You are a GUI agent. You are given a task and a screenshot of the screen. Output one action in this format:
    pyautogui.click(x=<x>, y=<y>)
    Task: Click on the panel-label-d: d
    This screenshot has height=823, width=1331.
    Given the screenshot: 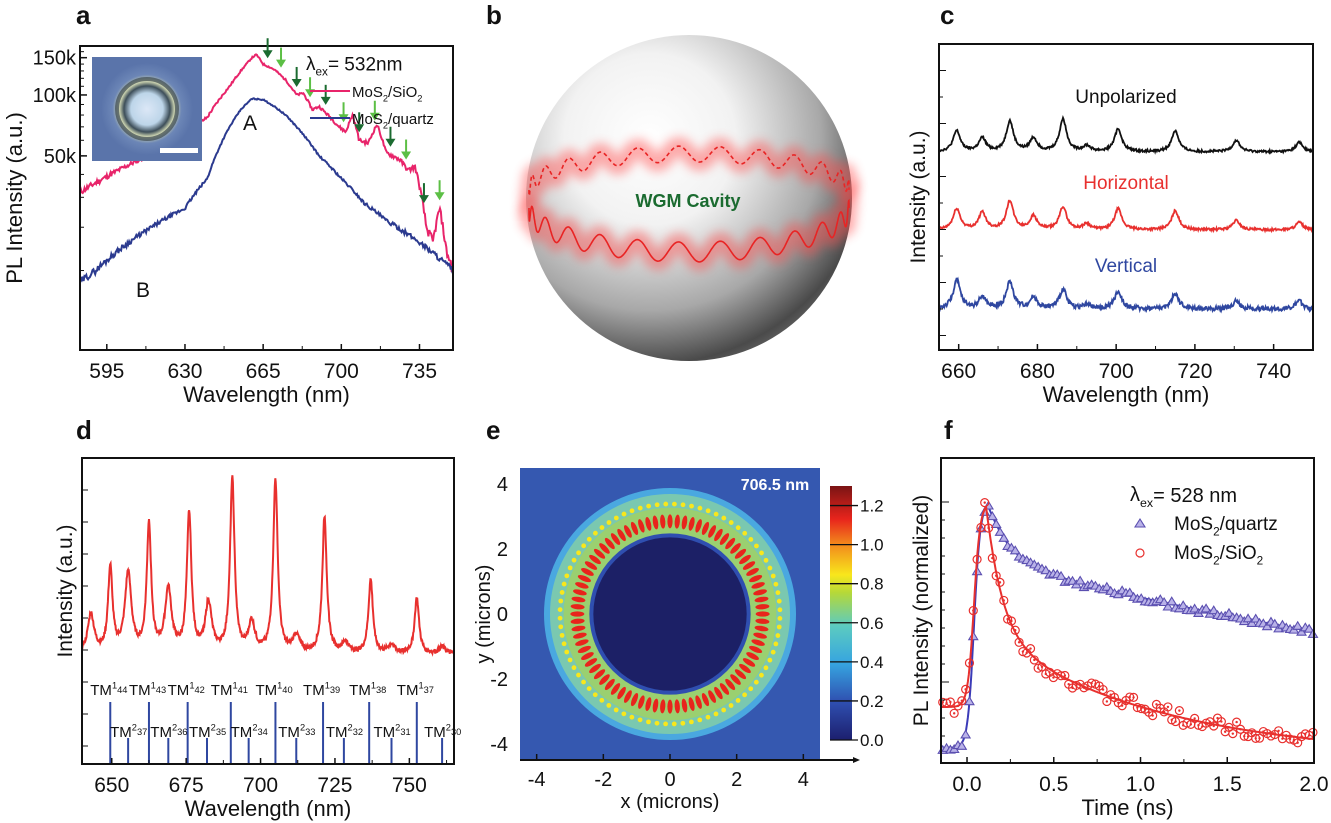 What is the action you would take?
    pyautogui.click(x=84, y=430)
    